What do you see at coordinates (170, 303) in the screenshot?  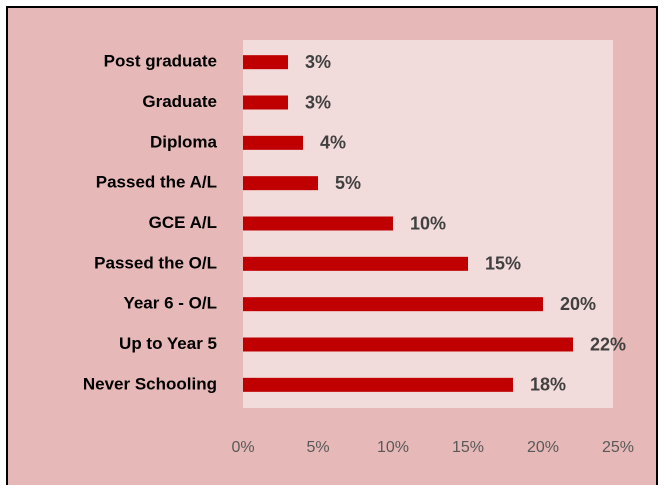 I see `y-tick-label: Year 6 - O/L` at bounding box center [170, 303].